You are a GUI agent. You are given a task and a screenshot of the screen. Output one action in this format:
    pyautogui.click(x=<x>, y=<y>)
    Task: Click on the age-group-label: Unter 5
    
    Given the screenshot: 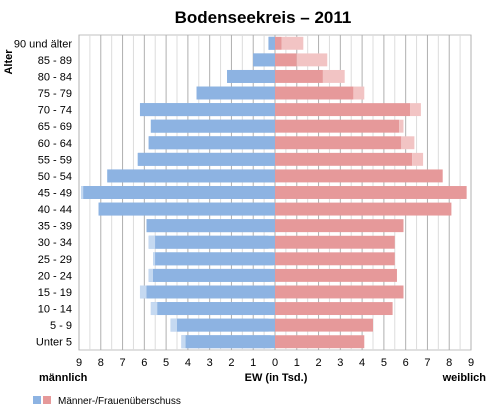 What is the action you would take?
    pyautogui.click(x=54, y=343)
    